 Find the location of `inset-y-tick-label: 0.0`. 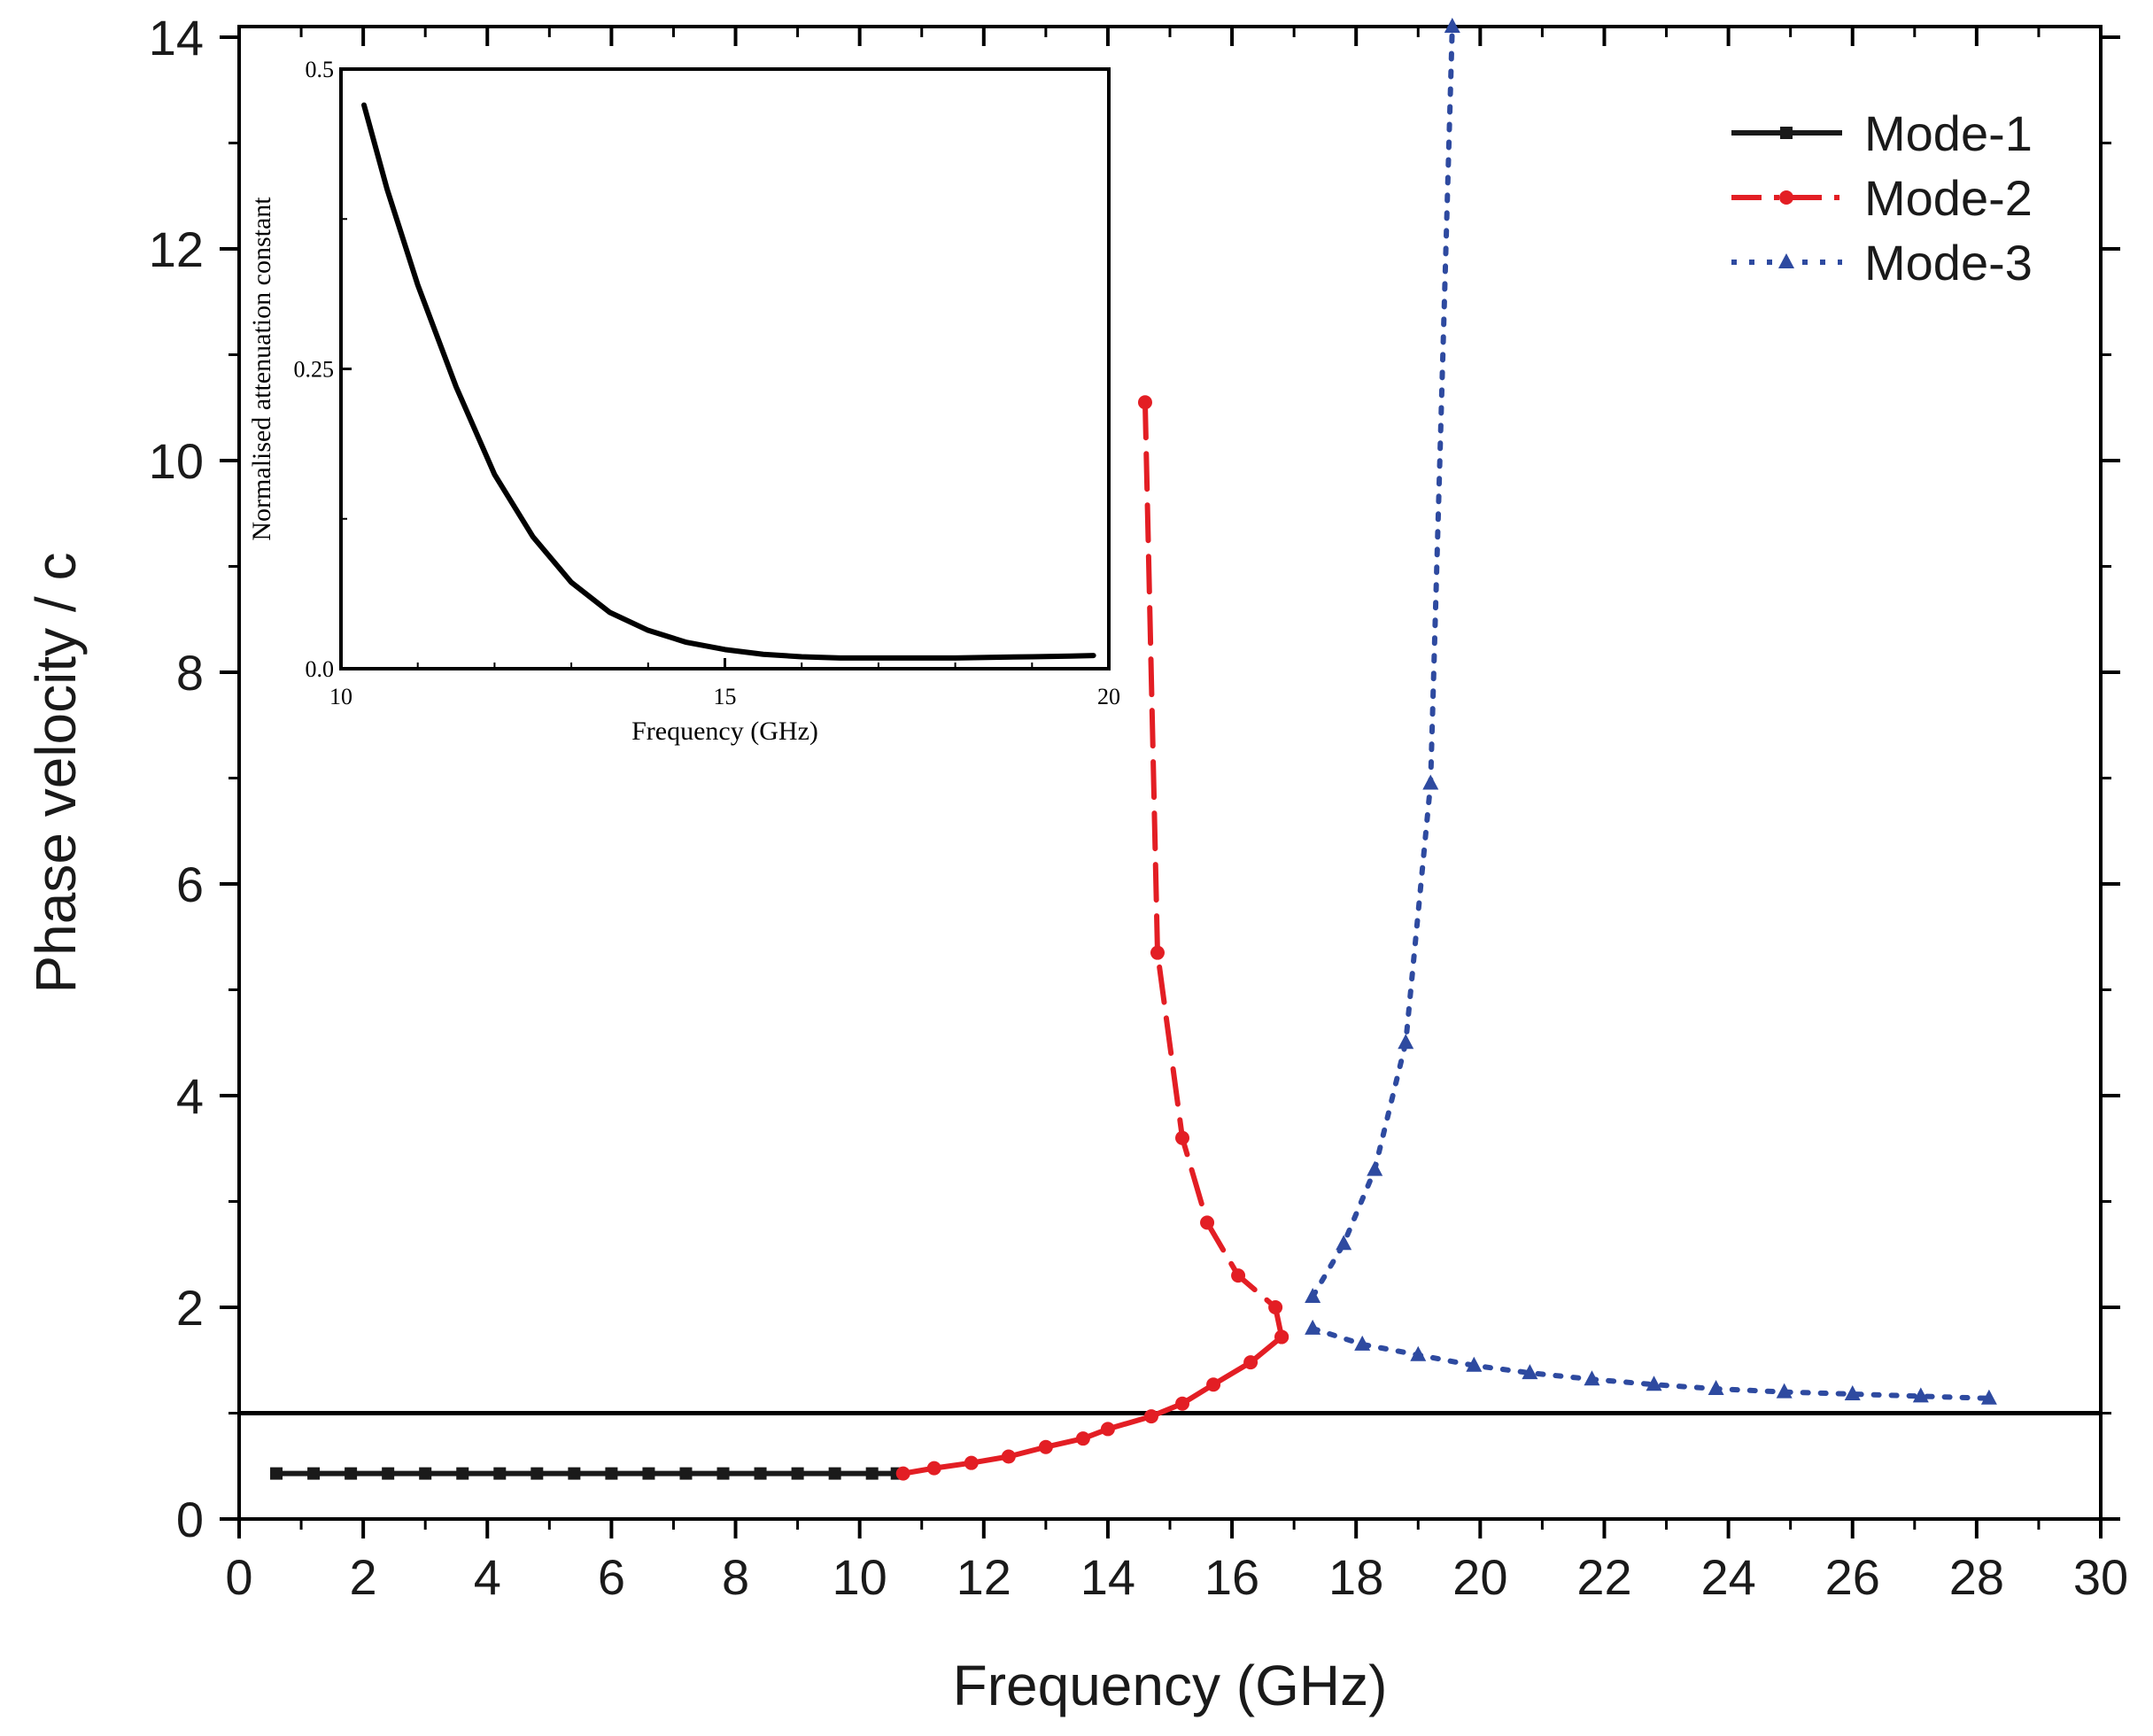

inset-y-tick-label: 0.0 is located at coordinates (320, 669).